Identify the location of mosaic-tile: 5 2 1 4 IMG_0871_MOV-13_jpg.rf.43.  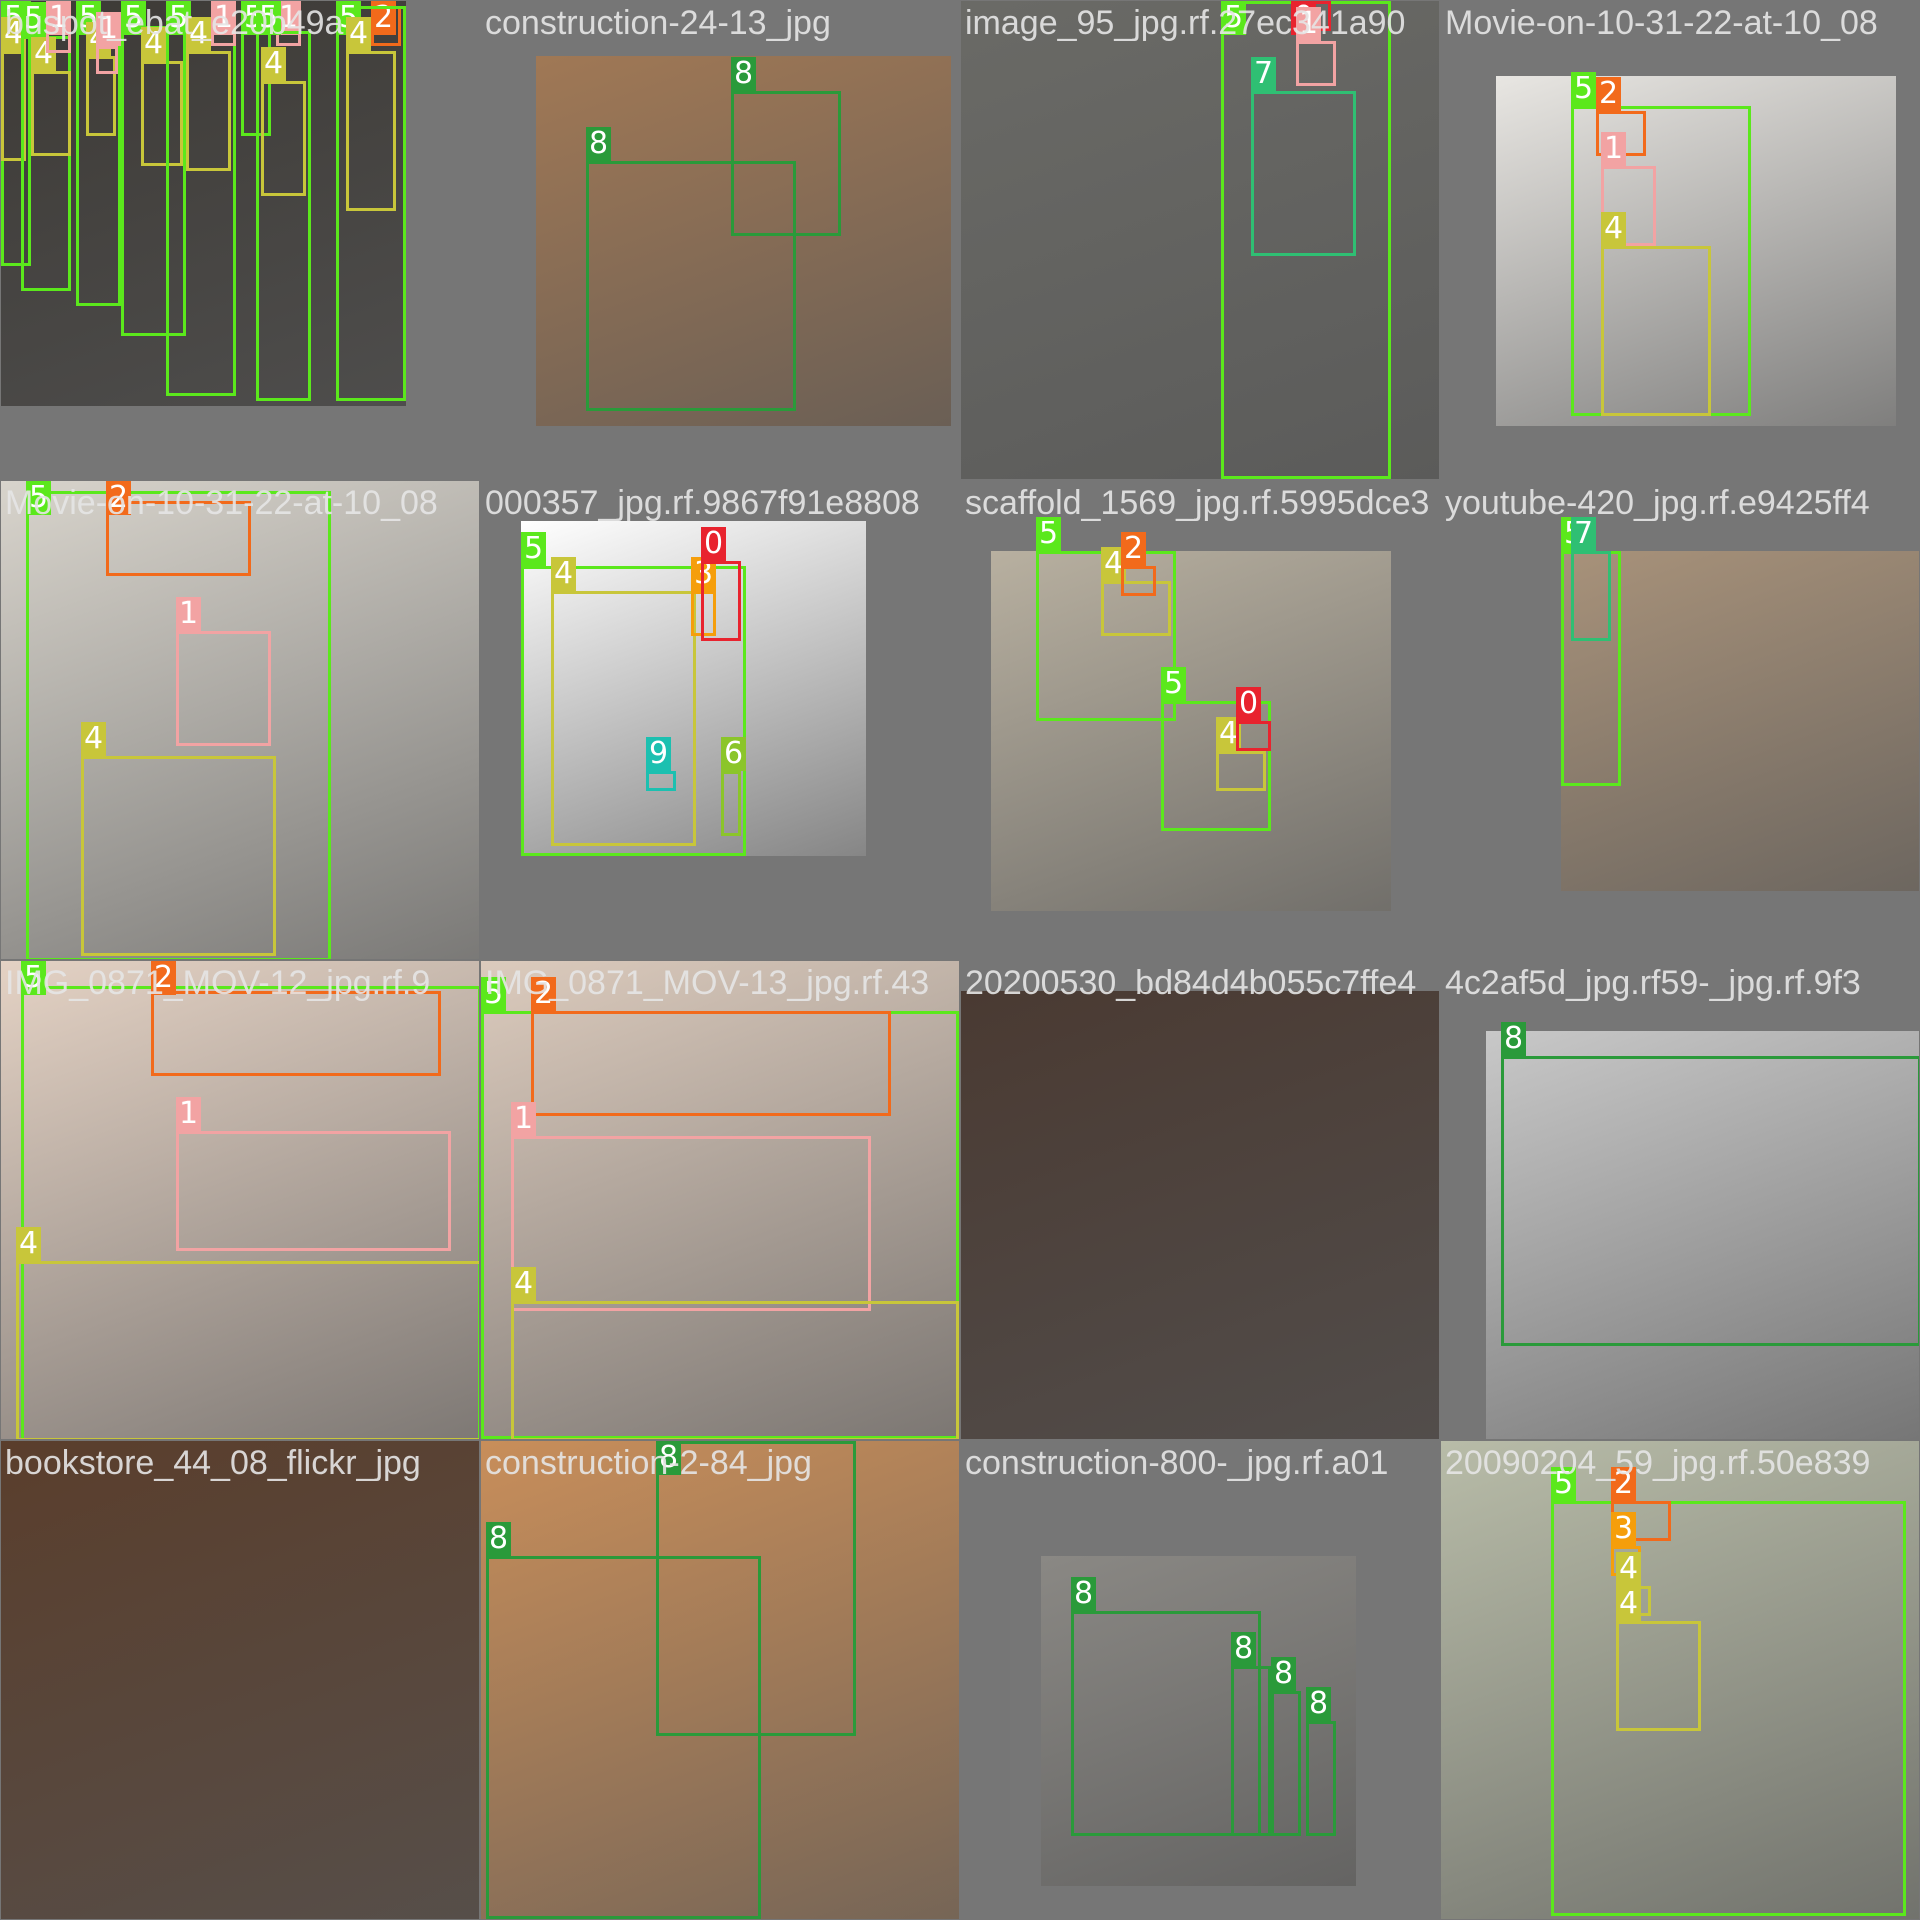
(720, 1200).